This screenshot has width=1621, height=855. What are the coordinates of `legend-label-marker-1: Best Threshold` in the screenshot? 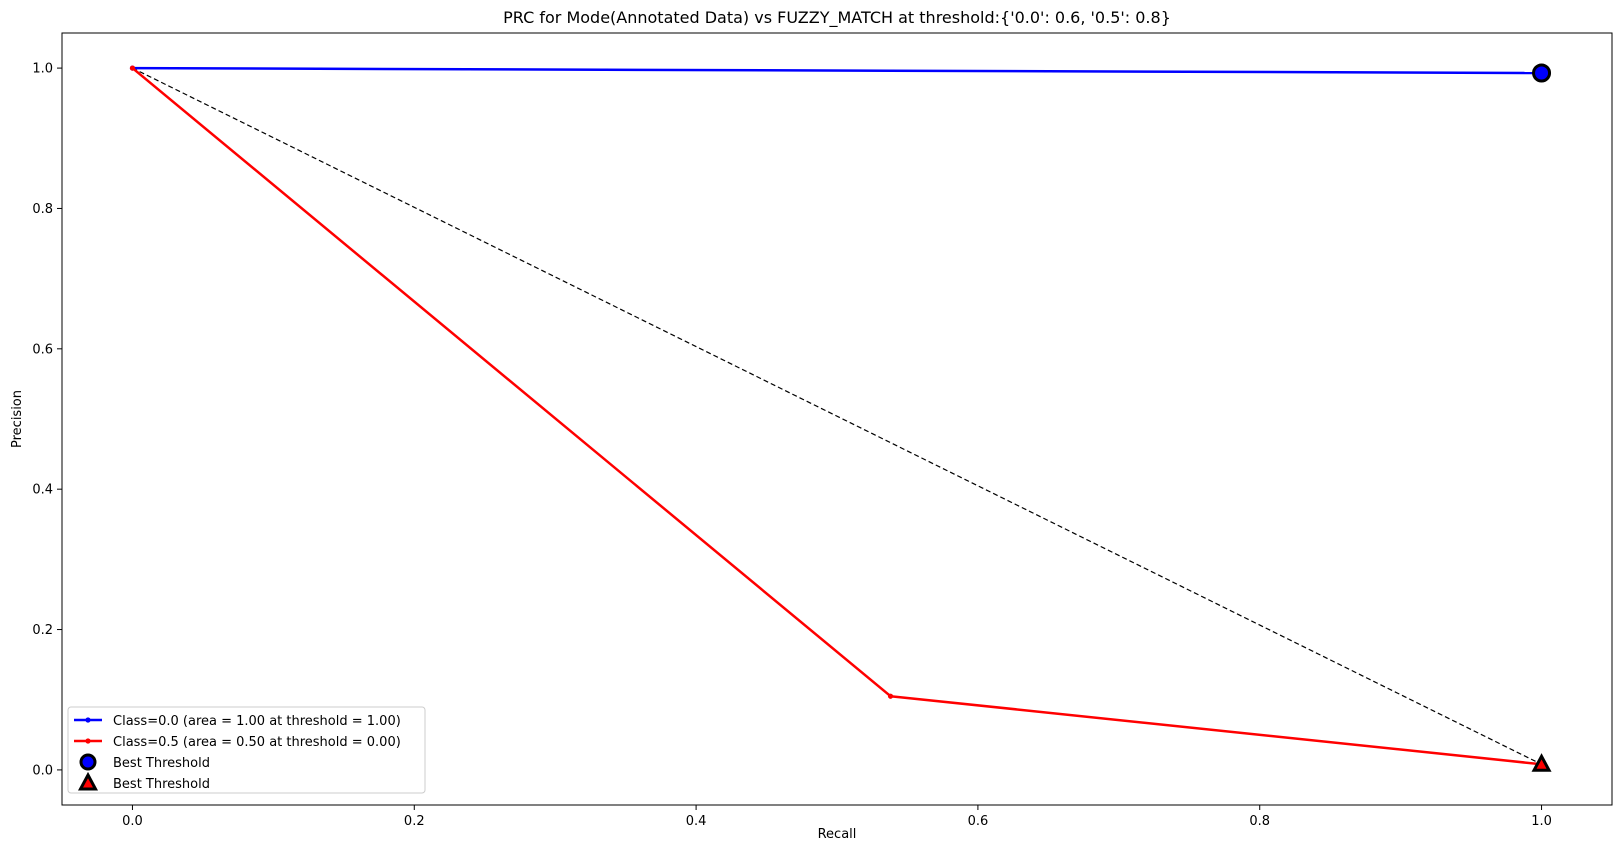 It's located at (161, 784).